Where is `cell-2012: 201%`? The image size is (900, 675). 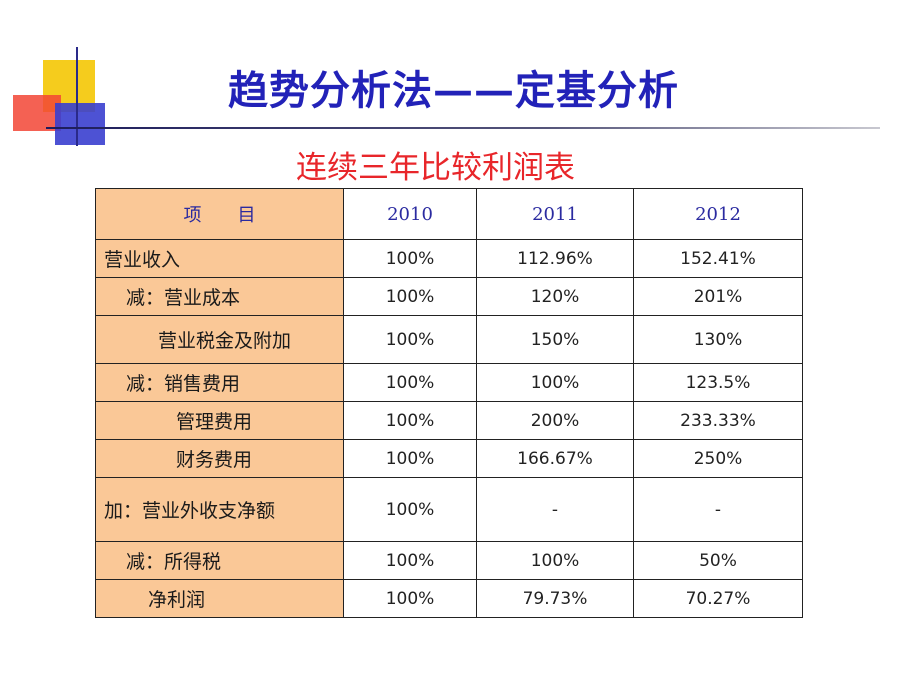 cell-2012: 201% is located at coordinates (718, 296).